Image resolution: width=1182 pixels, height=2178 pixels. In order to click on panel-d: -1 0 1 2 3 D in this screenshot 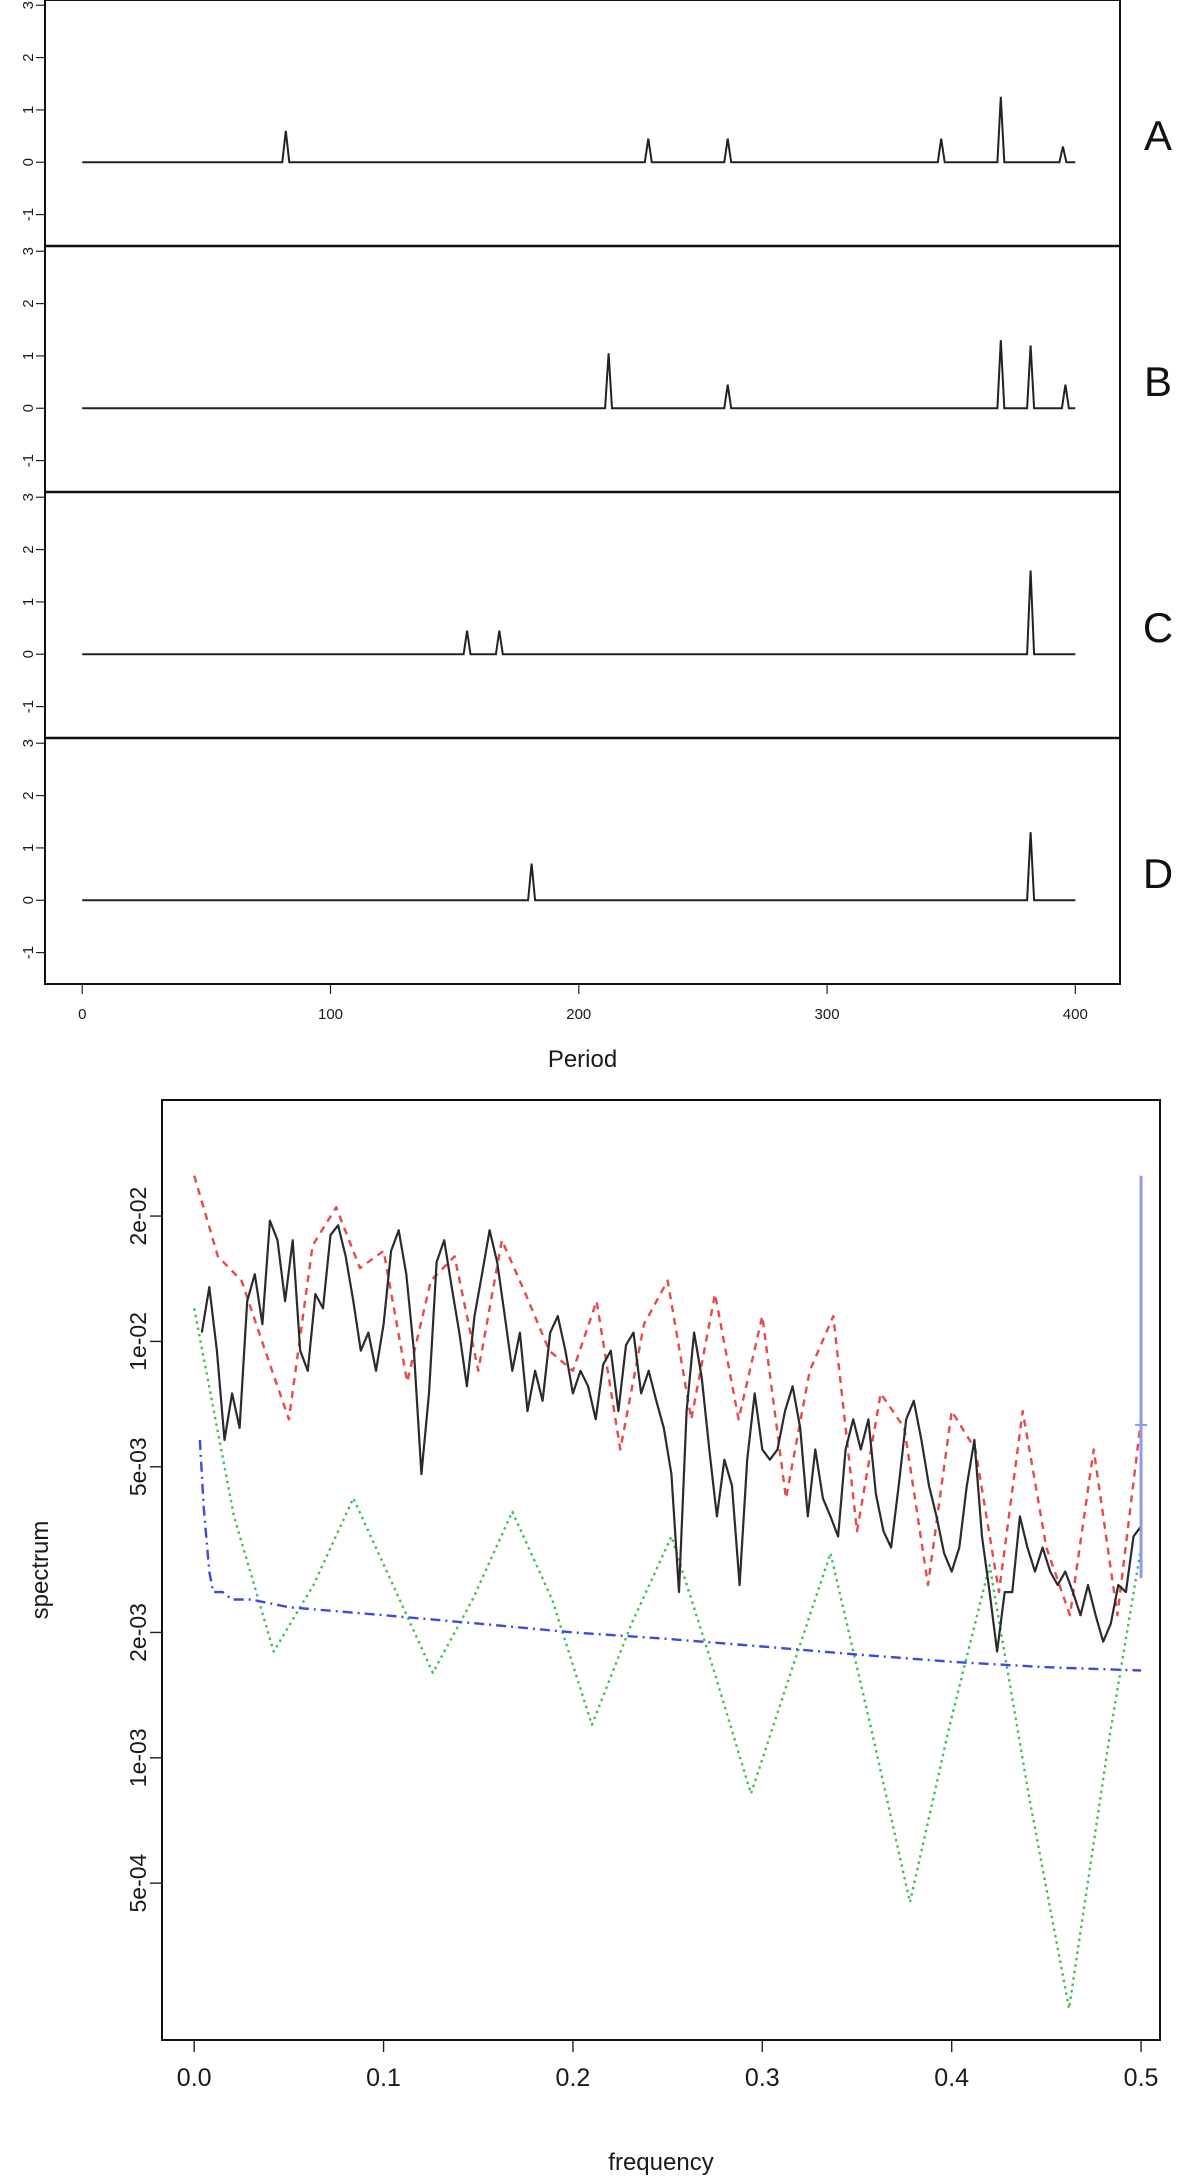, I will do `click(596, 847)`.